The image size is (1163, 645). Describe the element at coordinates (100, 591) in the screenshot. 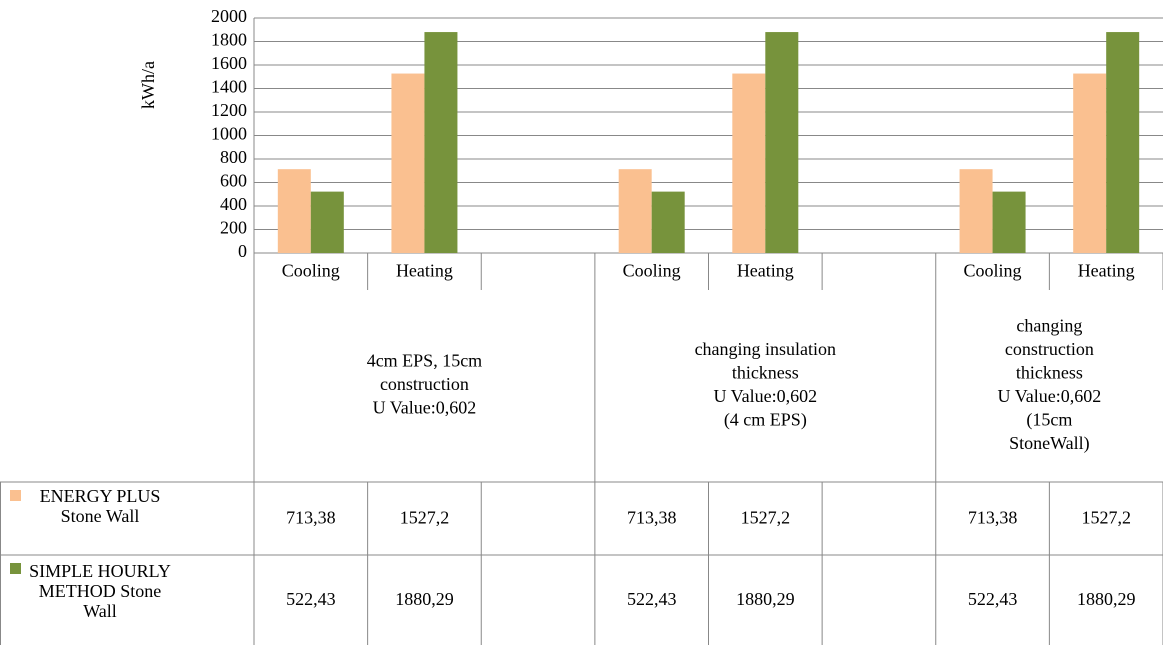

I see `legend-label: SIMPLE HOURLY METHOD Stone Wall` at that location.